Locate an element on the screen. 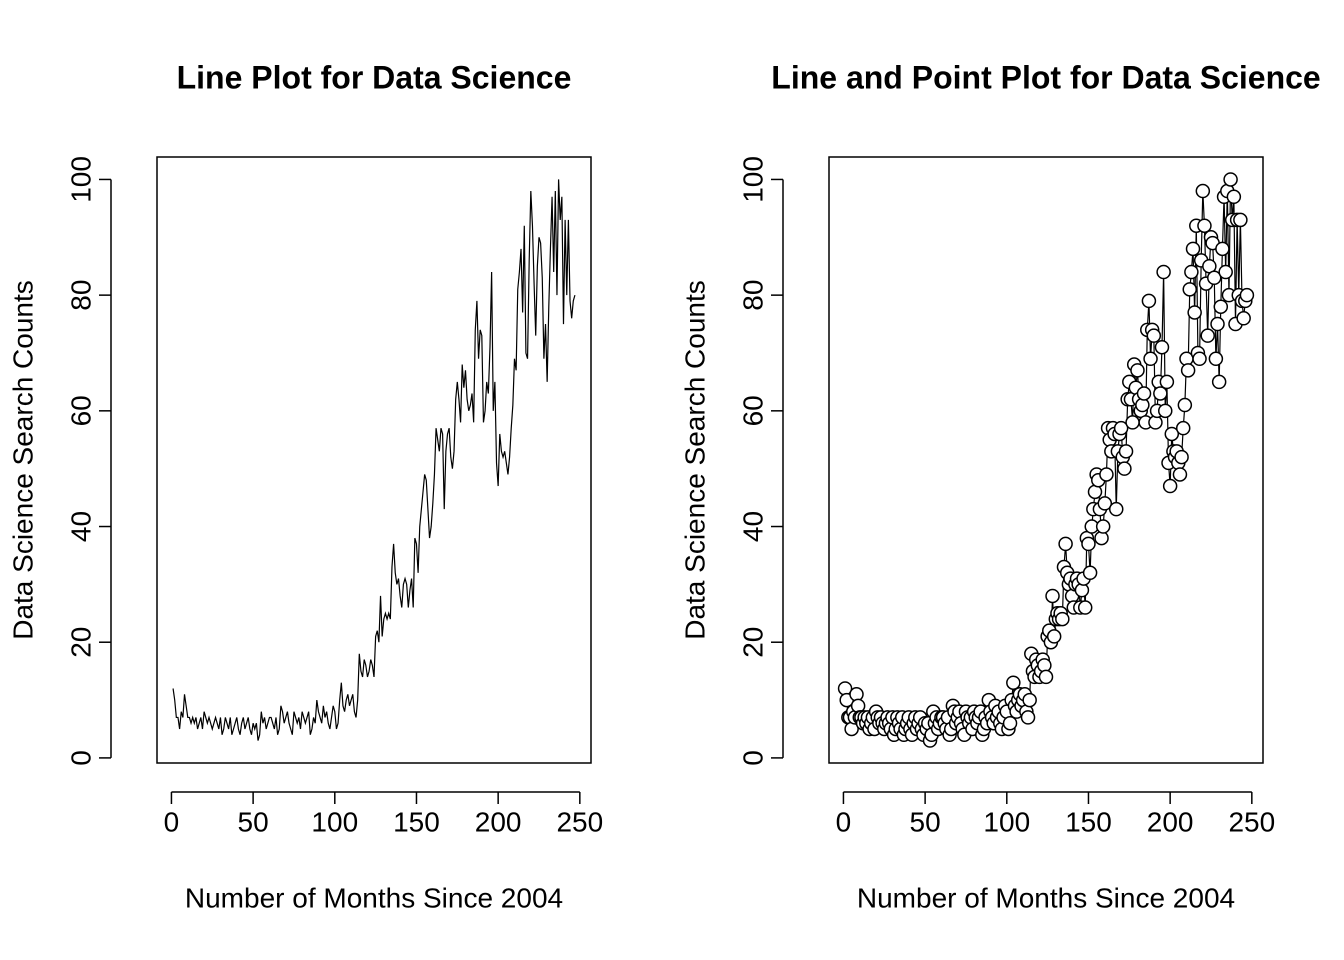 The height and width of the screenshot is (960, 1344). chart-title: Line Plot for Data Science is located at coordinates (374, 77).